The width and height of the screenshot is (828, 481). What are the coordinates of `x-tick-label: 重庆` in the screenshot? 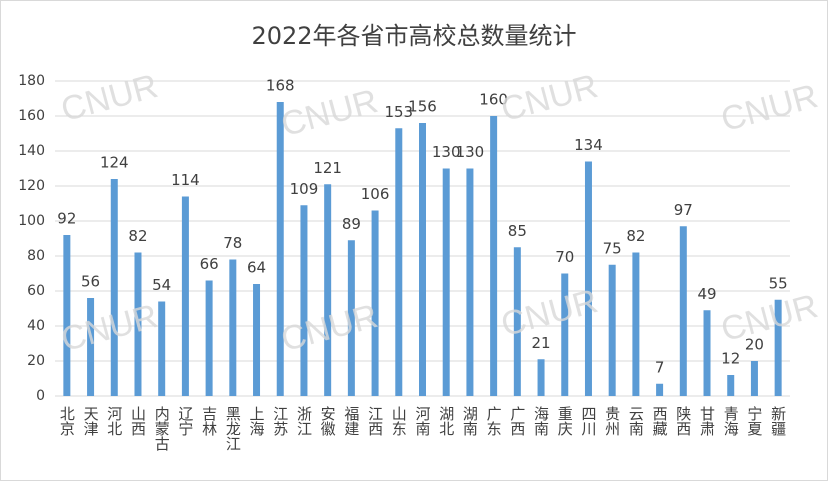 It's located at (565, 421).